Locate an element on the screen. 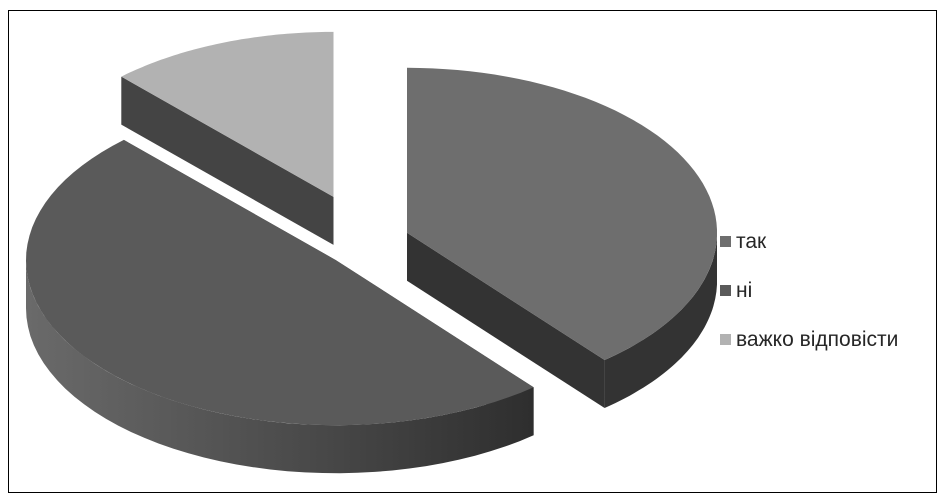 Image resolution: width=947 pixels, height=503 pixels. legend-label-vazhko: важко відповісти is located at coordinates (817, 339).